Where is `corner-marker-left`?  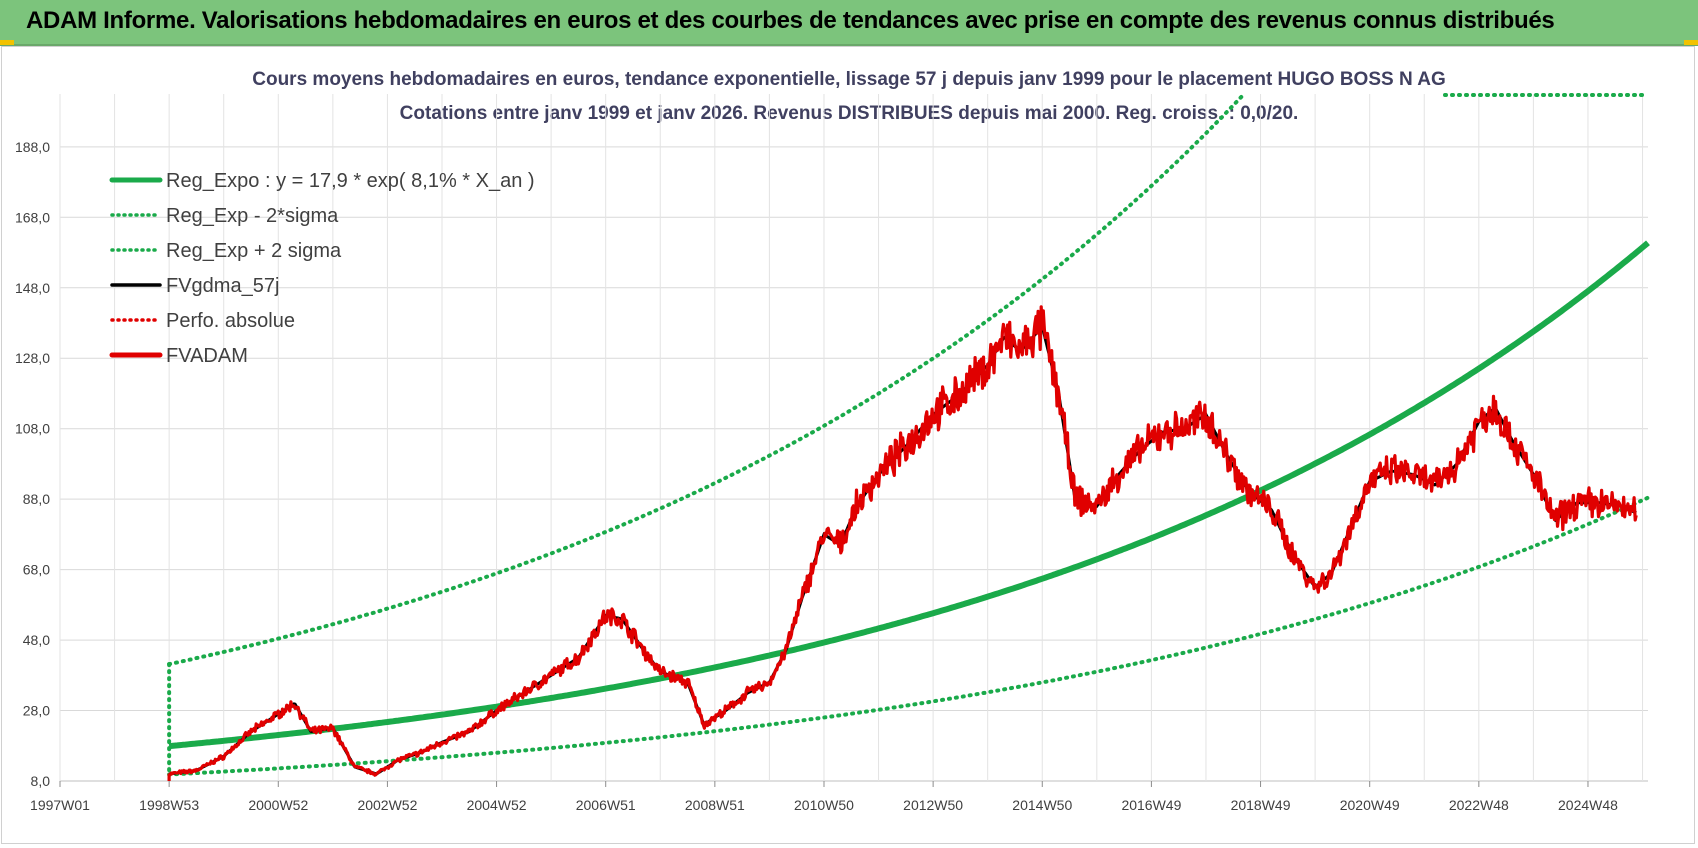
corner-marker-left is located at coordinates (7, 42).